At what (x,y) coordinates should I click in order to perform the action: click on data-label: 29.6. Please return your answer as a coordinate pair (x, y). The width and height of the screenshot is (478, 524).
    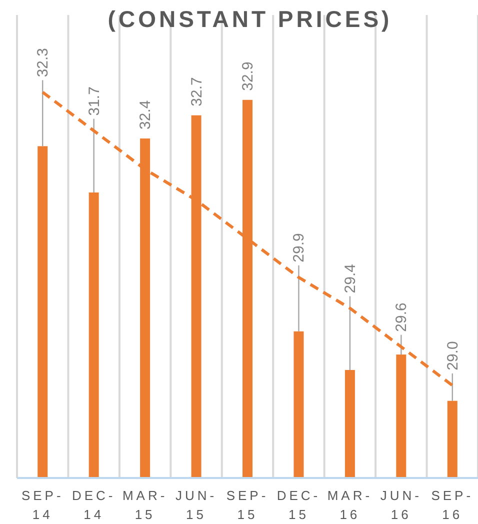
    Looking at the image, I should click on (401, 317).